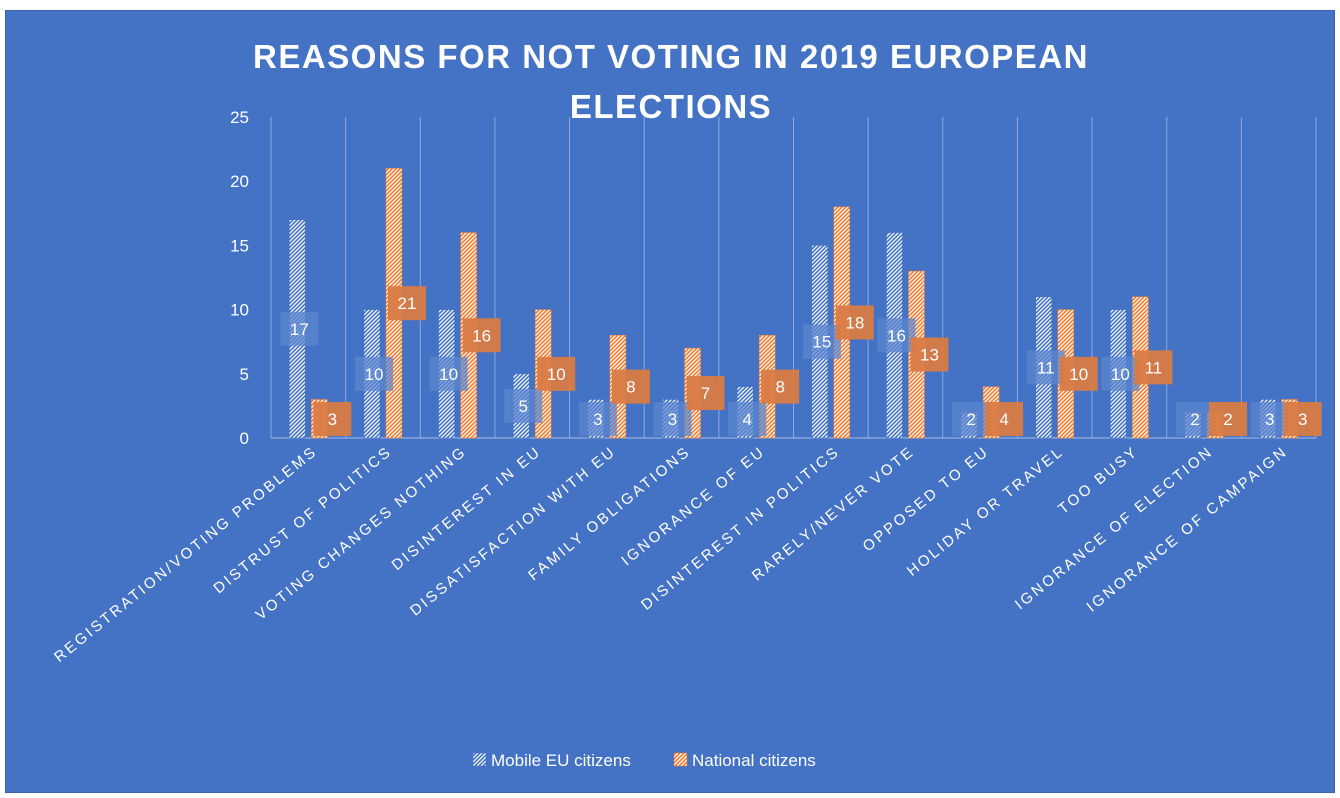  What do you see at coordinates (239, 181) in the screenshot?
I see `y-tick-label: 20` at bounding box center [239, 181].